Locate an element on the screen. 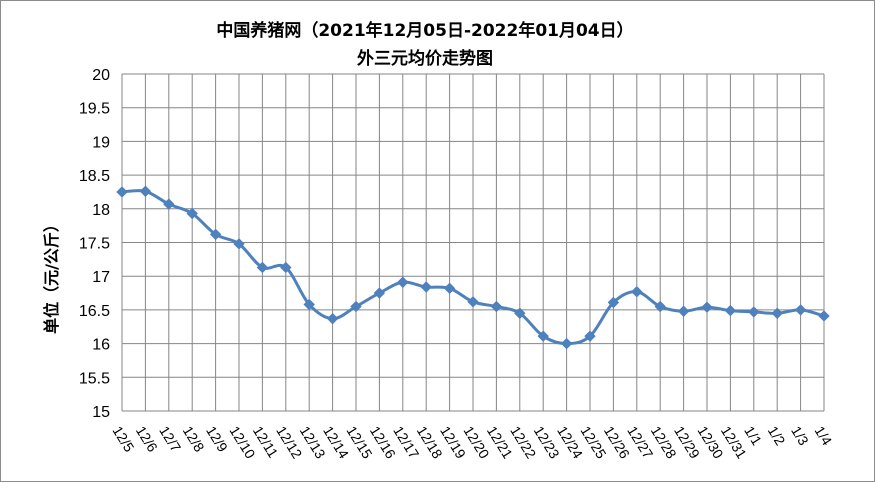 This screenshot has height=482, width=875. chart-title: 中国养猪网（2021年12月05日-2022年01月04日） is located at coordinates (424, 30).